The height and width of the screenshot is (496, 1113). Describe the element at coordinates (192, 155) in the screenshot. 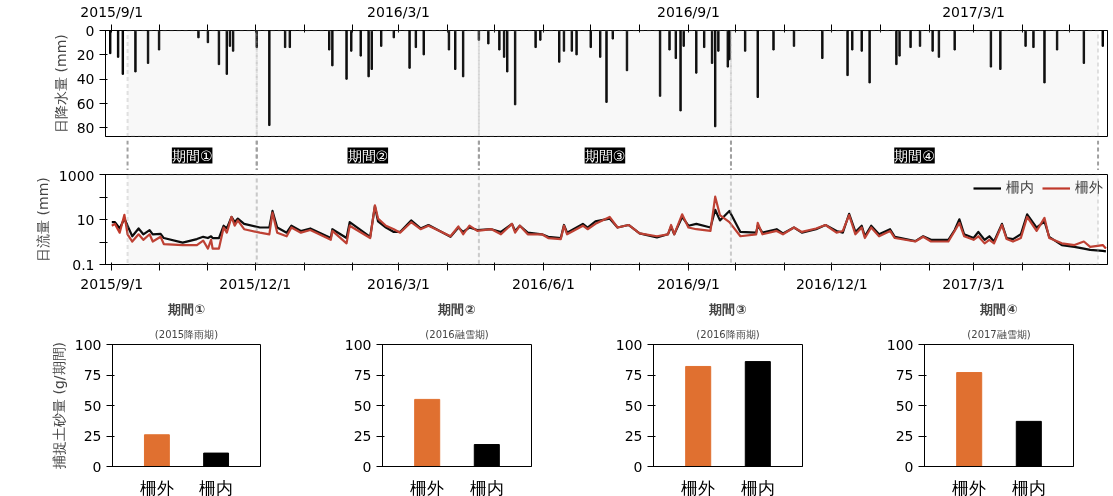

I see `band-label: 期間①` at that location.